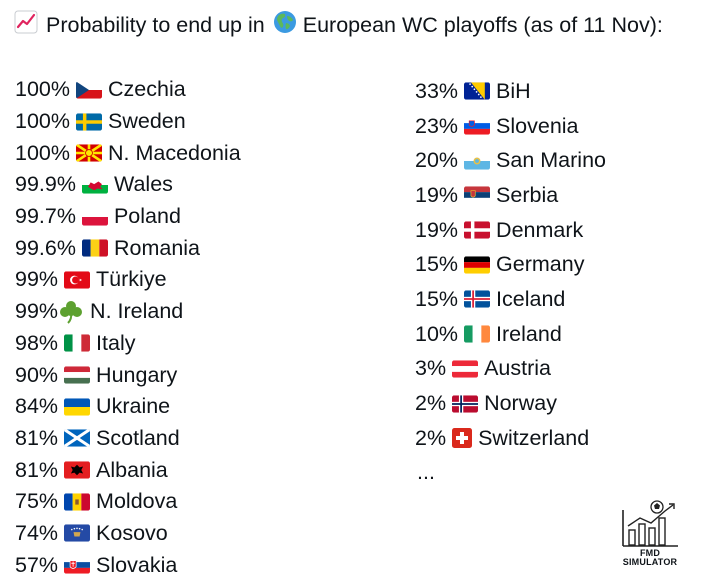  I want to click on list-item: 99% N. Ireland, so click(128, 312).